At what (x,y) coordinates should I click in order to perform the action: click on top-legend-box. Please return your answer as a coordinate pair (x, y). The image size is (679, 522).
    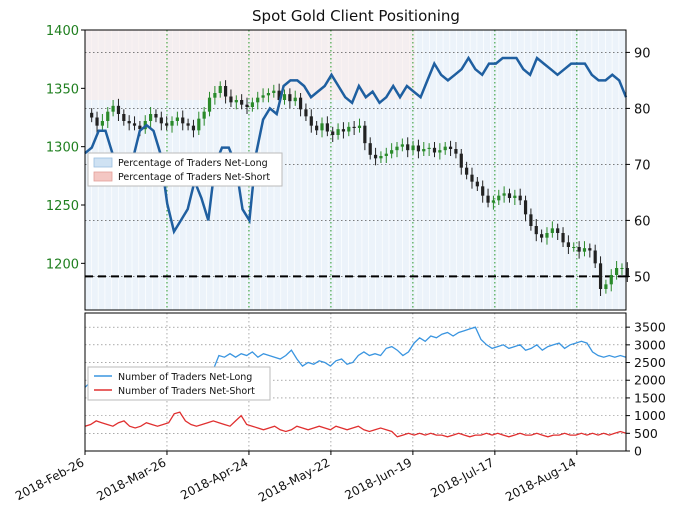
    Looking at the image, I should click on (185, 169).